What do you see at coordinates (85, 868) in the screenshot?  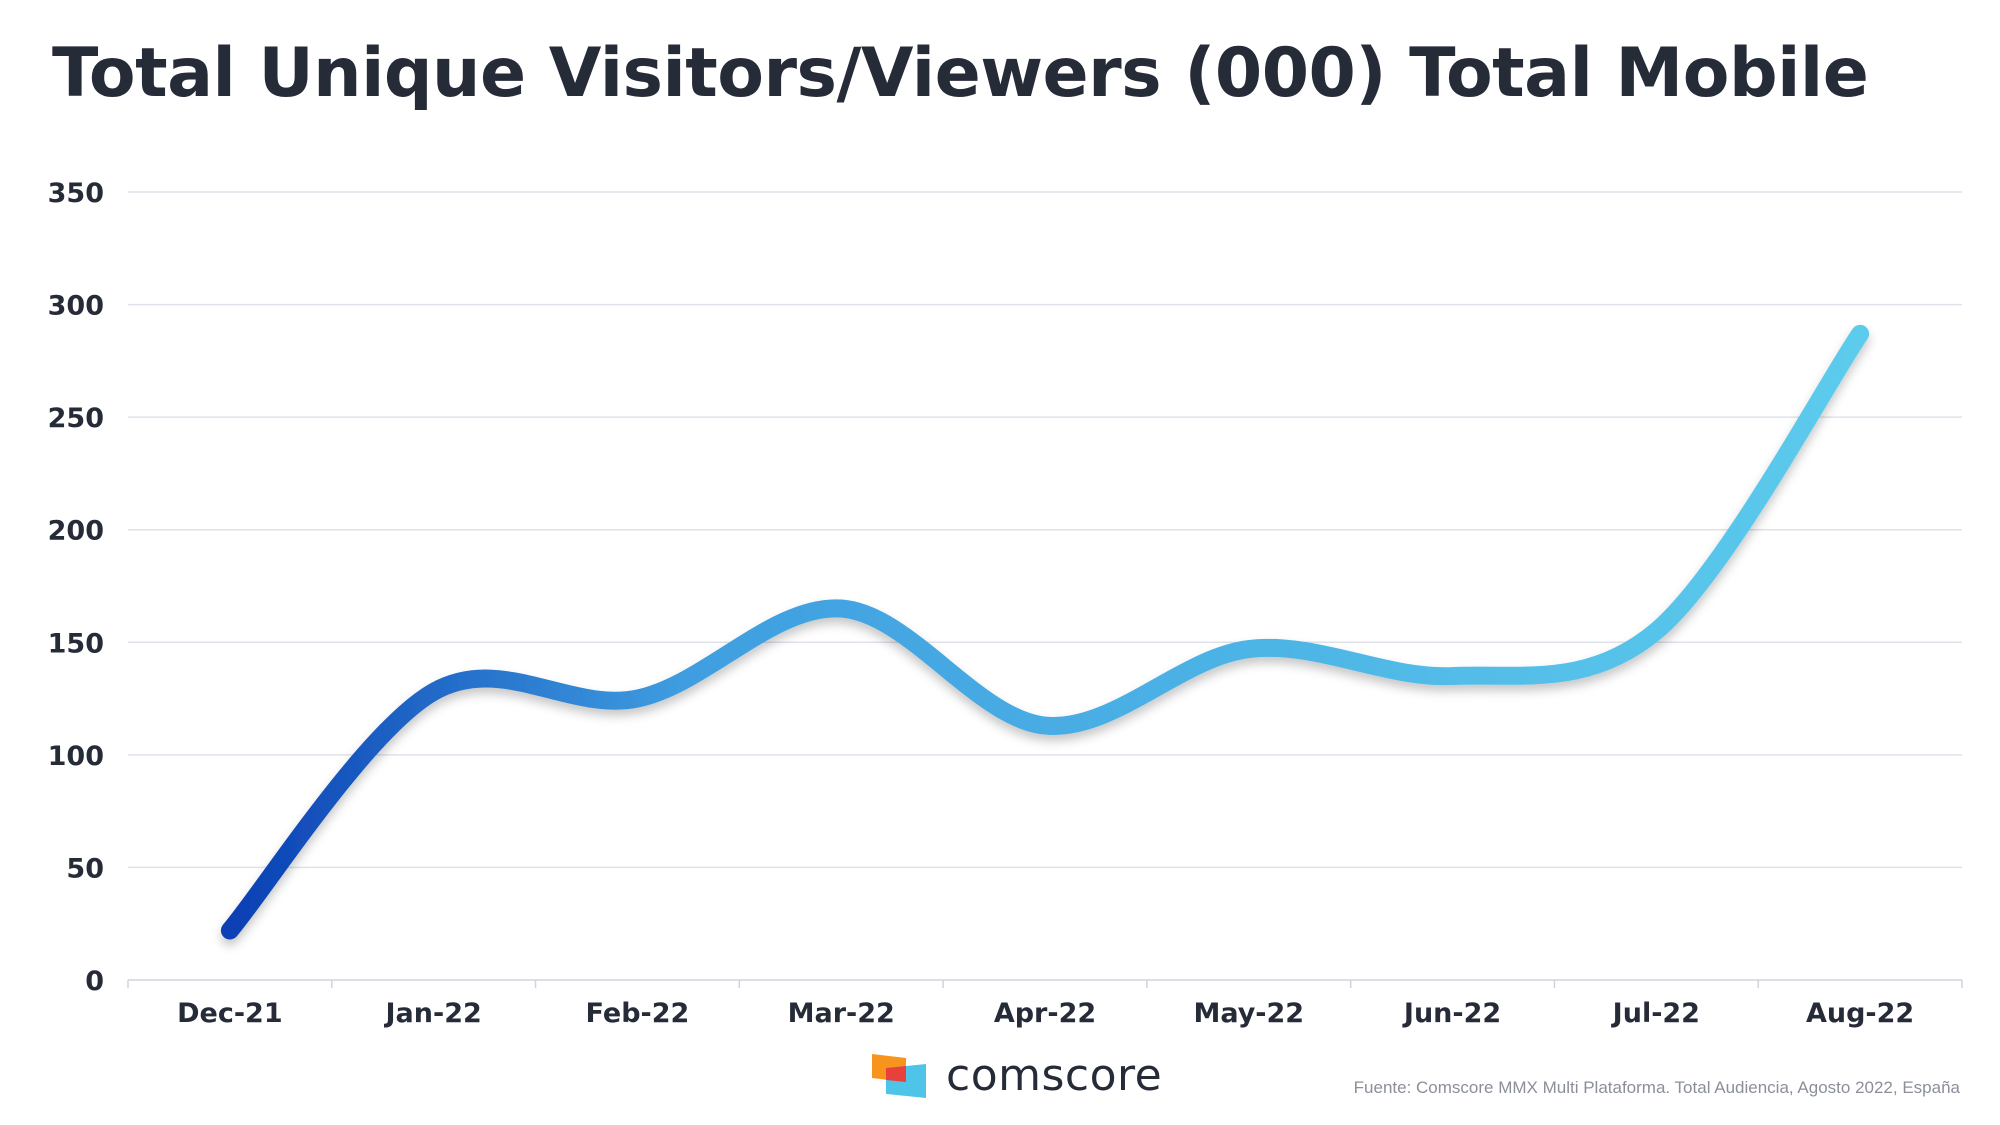 I see `y-tick-label: 50` at bounding box center [85, 868].